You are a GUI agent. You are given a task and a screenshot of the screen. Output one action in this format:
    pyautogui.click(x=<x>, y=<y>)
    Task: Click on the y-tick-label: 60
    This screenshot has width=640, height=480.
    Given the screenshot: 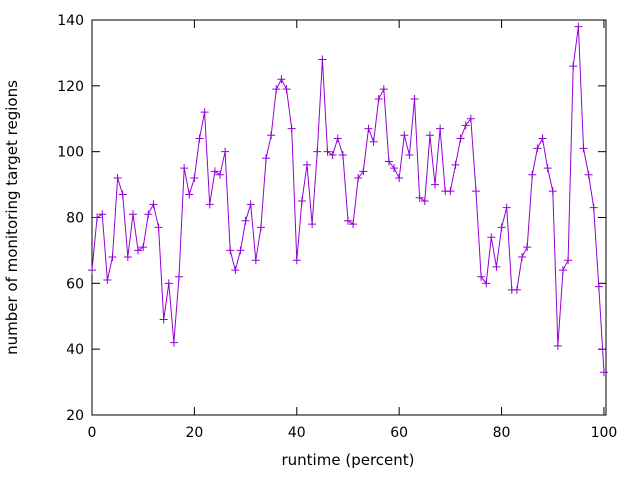 What is the action you would take?
    pyautogui.click(x=75, y=284)
    